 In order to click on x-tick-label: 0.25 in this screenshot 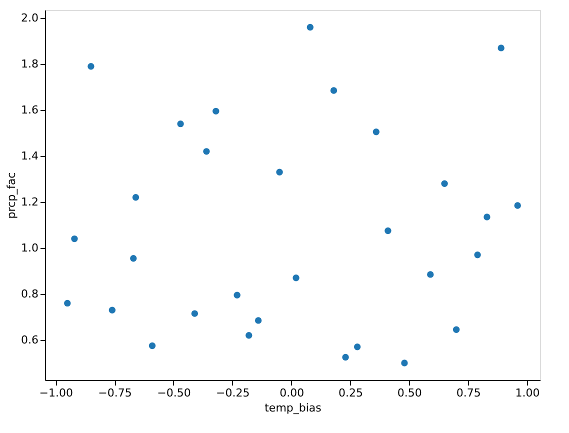, I will do `click(350, 393)`.